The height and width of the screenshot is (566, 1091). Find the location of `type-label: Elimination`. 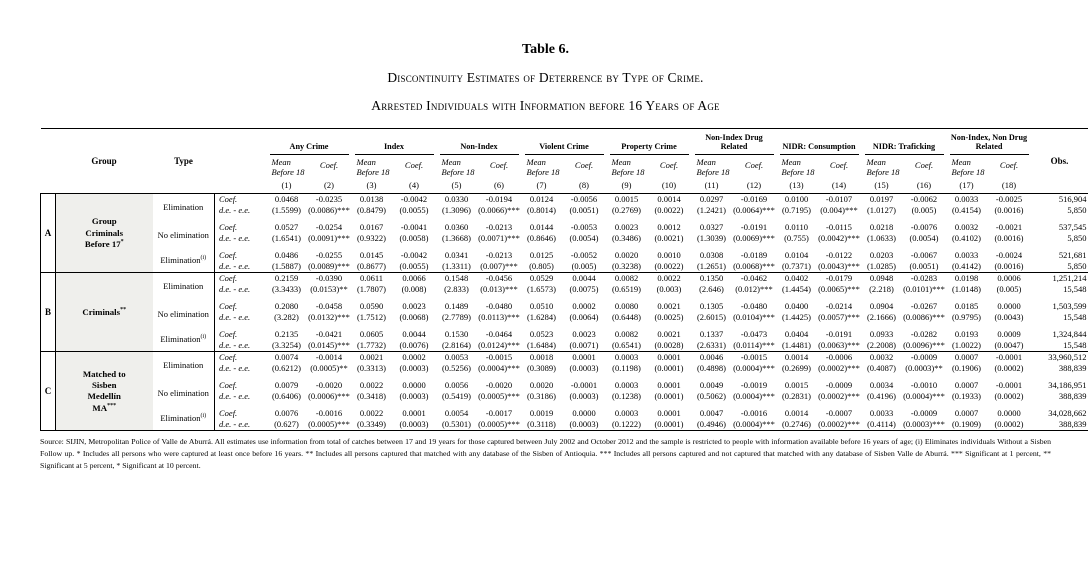

type-label: Elimination is located at coordinates (183, 365).